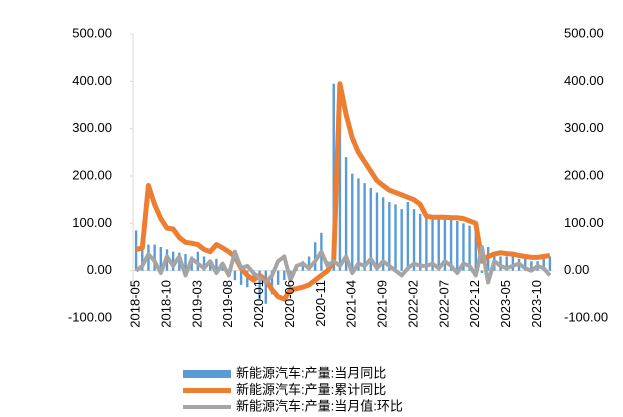  What do you see at coordinates (92, 174) in the screenshot?
I see `y-tick-label: 200.00` at bounding box center [92, 174].